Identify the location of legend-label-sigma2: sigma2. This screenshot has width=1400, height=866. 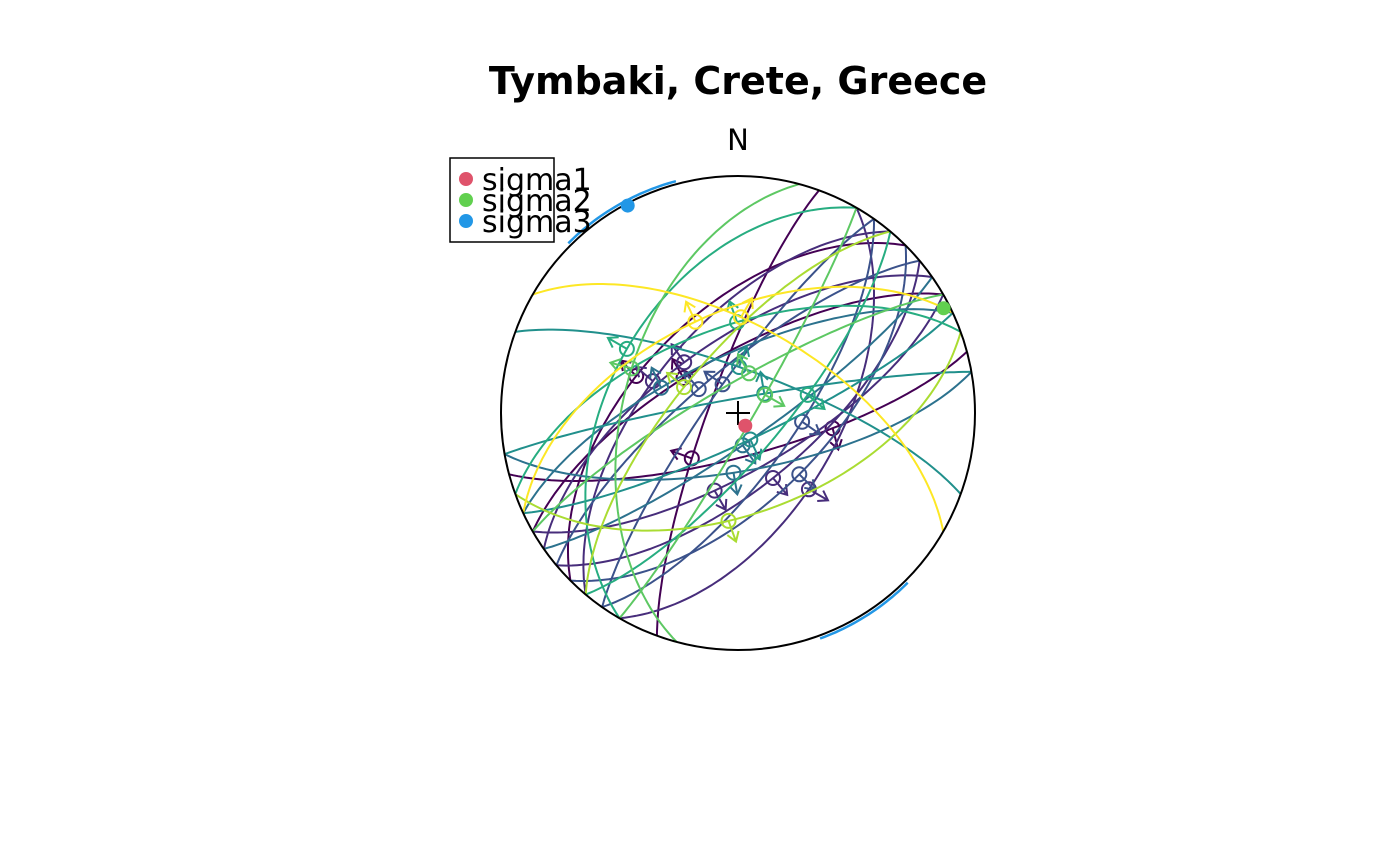
(537, 201).